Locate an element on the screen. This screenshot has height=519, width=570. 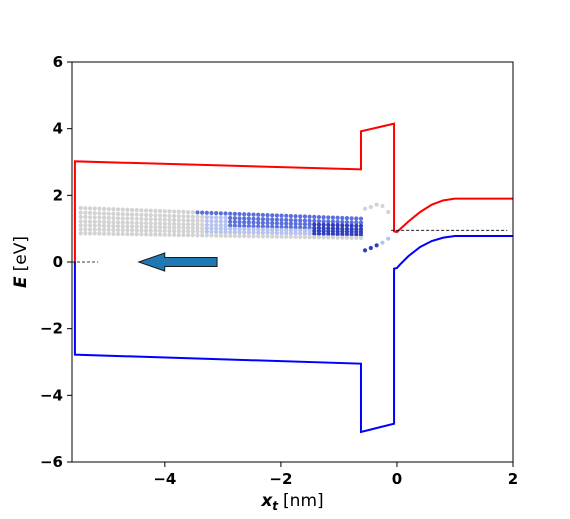
x-axis-symbol: x is located at coordinates (266, 501).